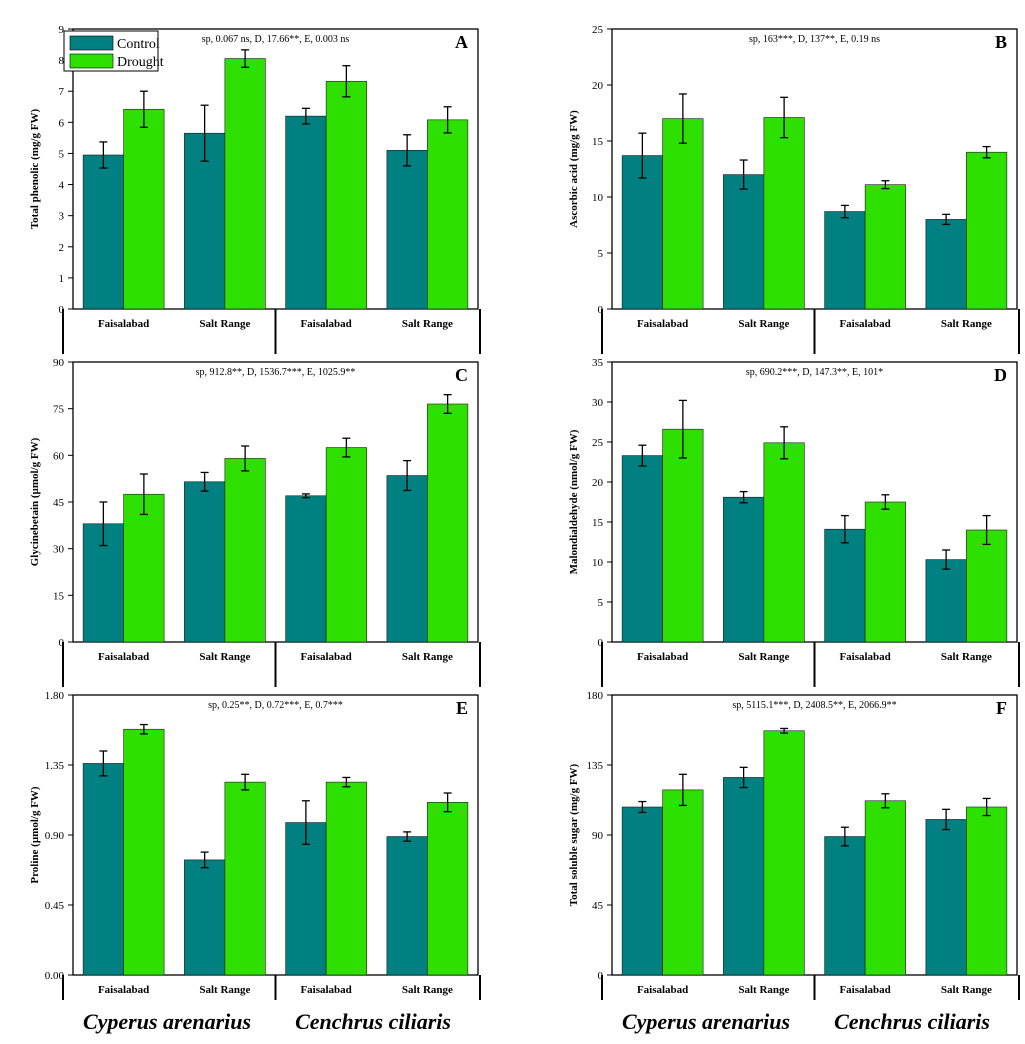 This screenshot has height=1044, width=1025. What do you see at coordinates (461, 375) in the screenshot?
I see `panel-letter-c: C` at bounding box center [461, 375].